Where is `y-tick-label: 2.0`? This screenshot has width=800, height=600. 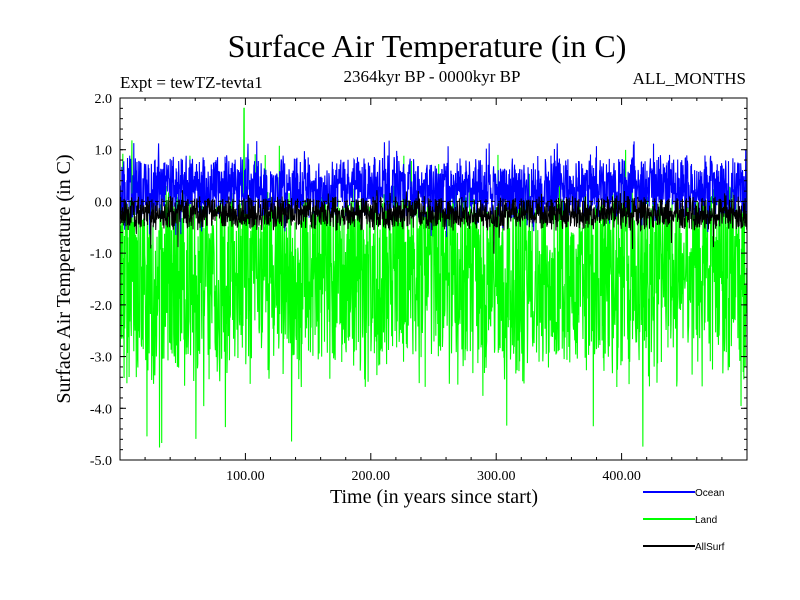
y-tick-label: 2.0 is located at coordinates (104, 99).